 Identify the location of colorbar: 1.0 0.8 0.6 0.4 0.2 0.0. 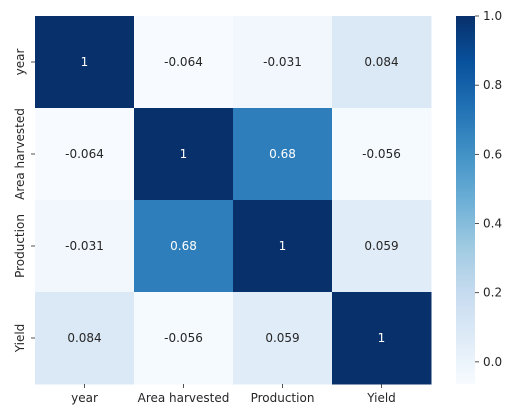
(479, 196).